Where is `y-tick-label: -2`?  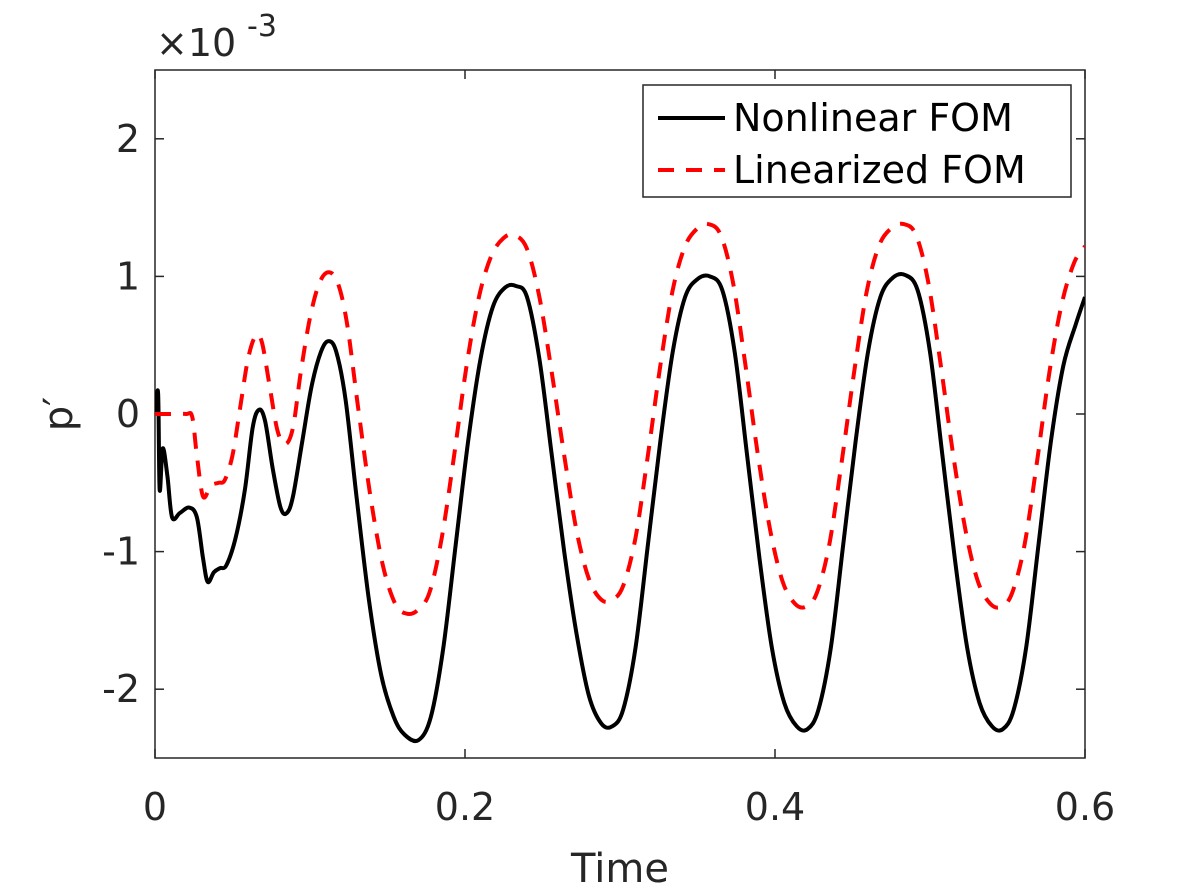
y-tick-label: -2 is located at coordinates (121, 689).